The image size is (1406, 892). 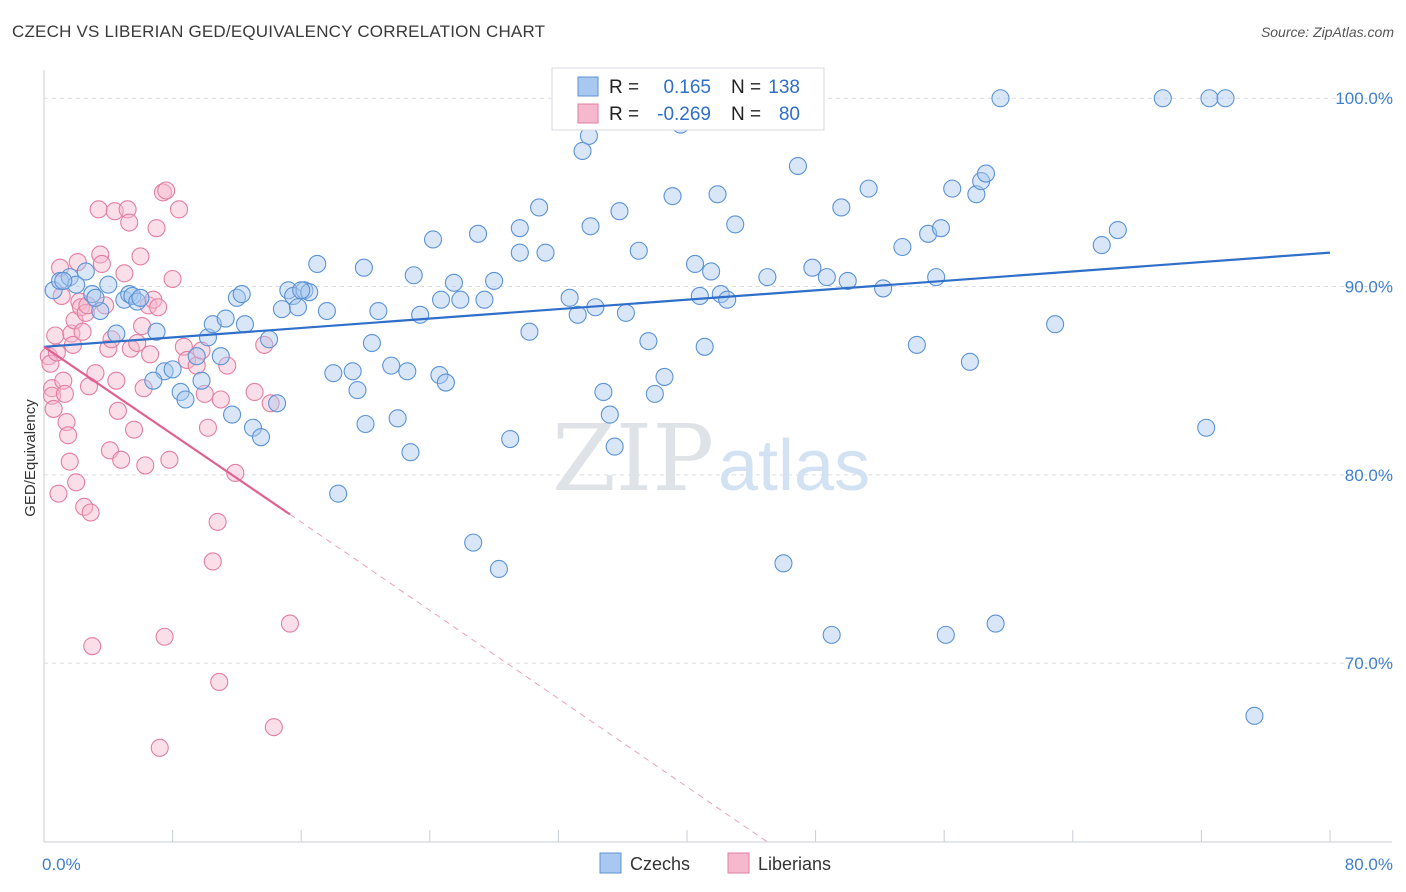 What do you see at coordinates (588, 86) in the screenshot?
I see `legend-czech-swatch` at bounding box center [588, 86].